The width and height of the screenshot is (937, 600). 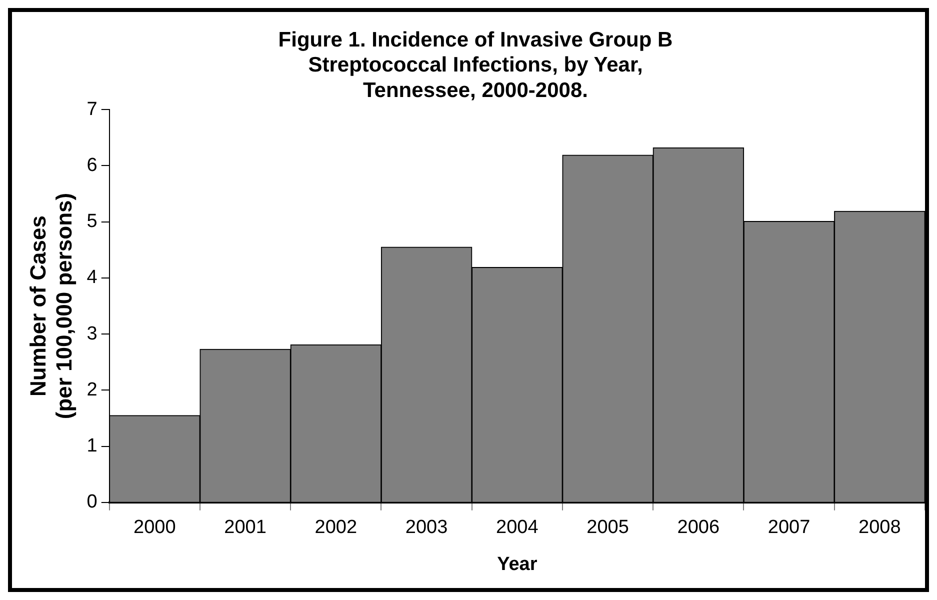 What do you see at coordinates (475, 65) in the screenshot?
I see `chart-title: Figure 1. Incidence of Invasive Group B Streptococcal Infections, by Year, Tennessee, 2000-2008.` at bounding box center [475, 65].